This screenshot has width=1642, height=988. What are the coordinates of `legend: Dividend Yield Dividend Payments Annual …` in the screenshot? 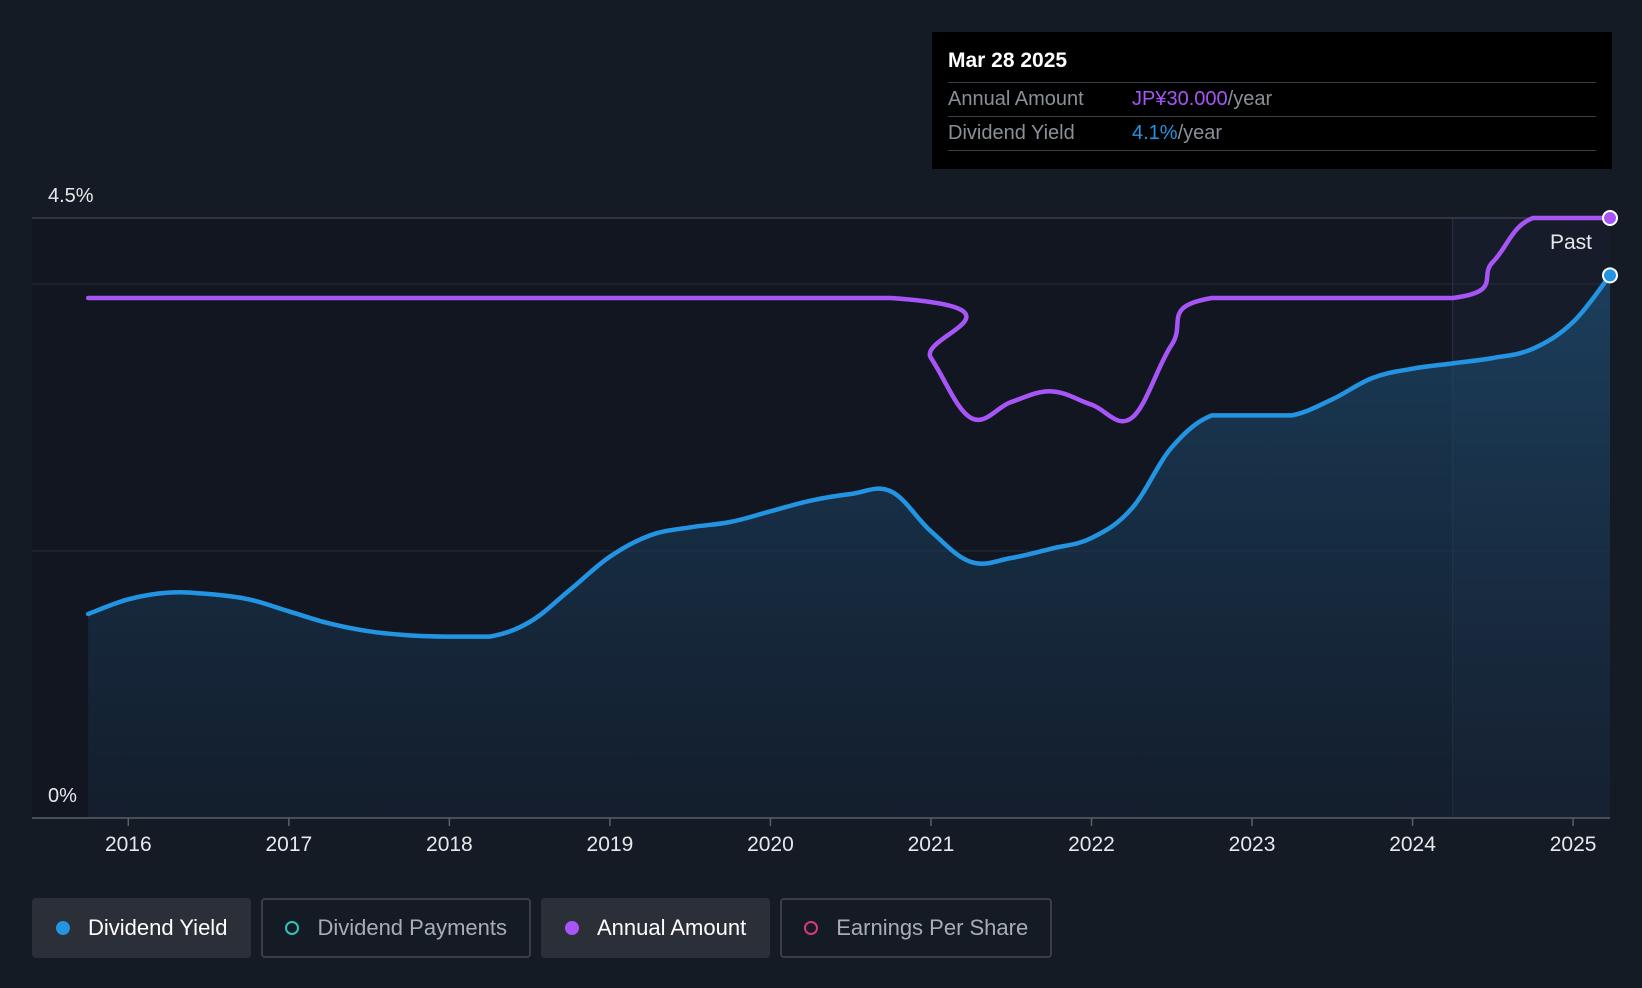 It's located at (547, 928).